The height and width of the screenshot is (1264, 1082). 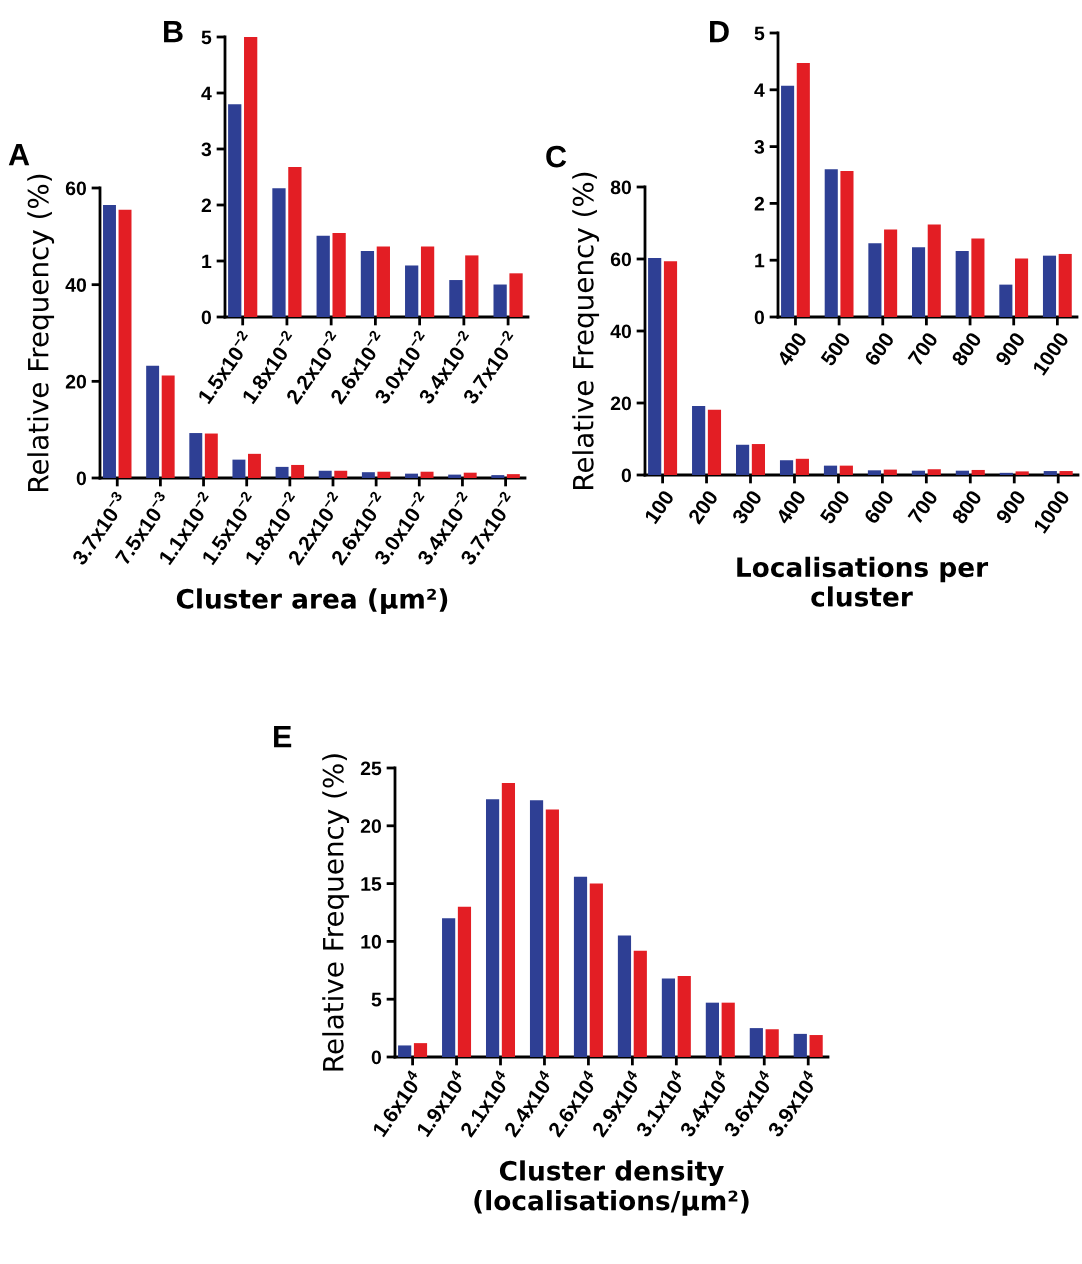 What do you see at coordinates (719, 32) in the screenshot?
I see `chart-title: D` at bounding box center [719, 32].